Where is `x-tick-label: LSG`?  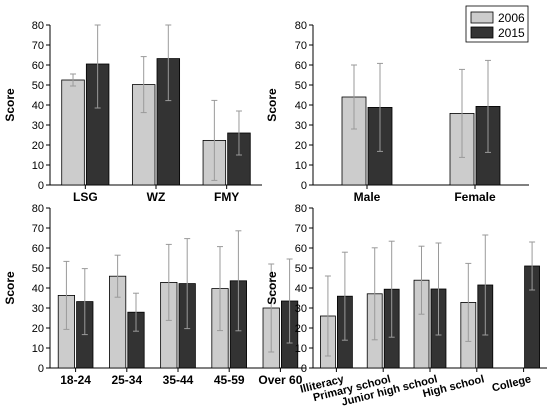 x-tick-label: LSG is located at coordinates (85, 197).